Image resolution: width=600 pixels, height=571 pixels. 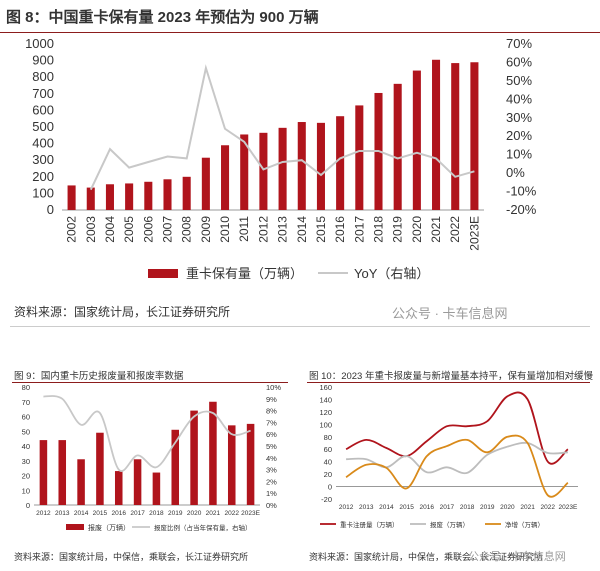 I want to click on x-tick-label: 2004, so click(x=110, y=229).